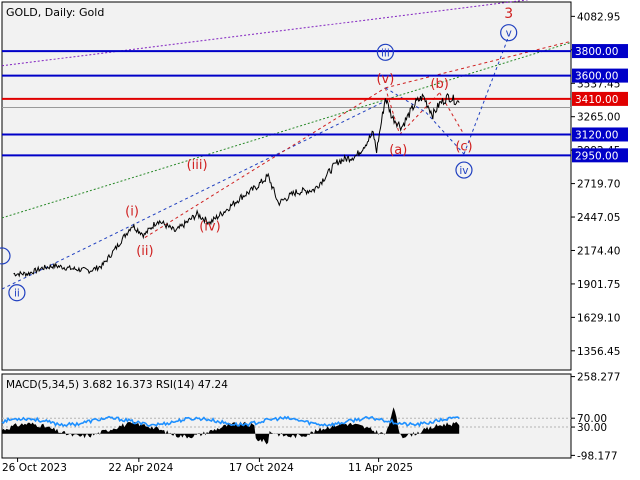 This screenshot has height=480, width=640. Describe the element at coordinates (478, 64) in the screenshot. I see `channel-line-red-upper` at that location.